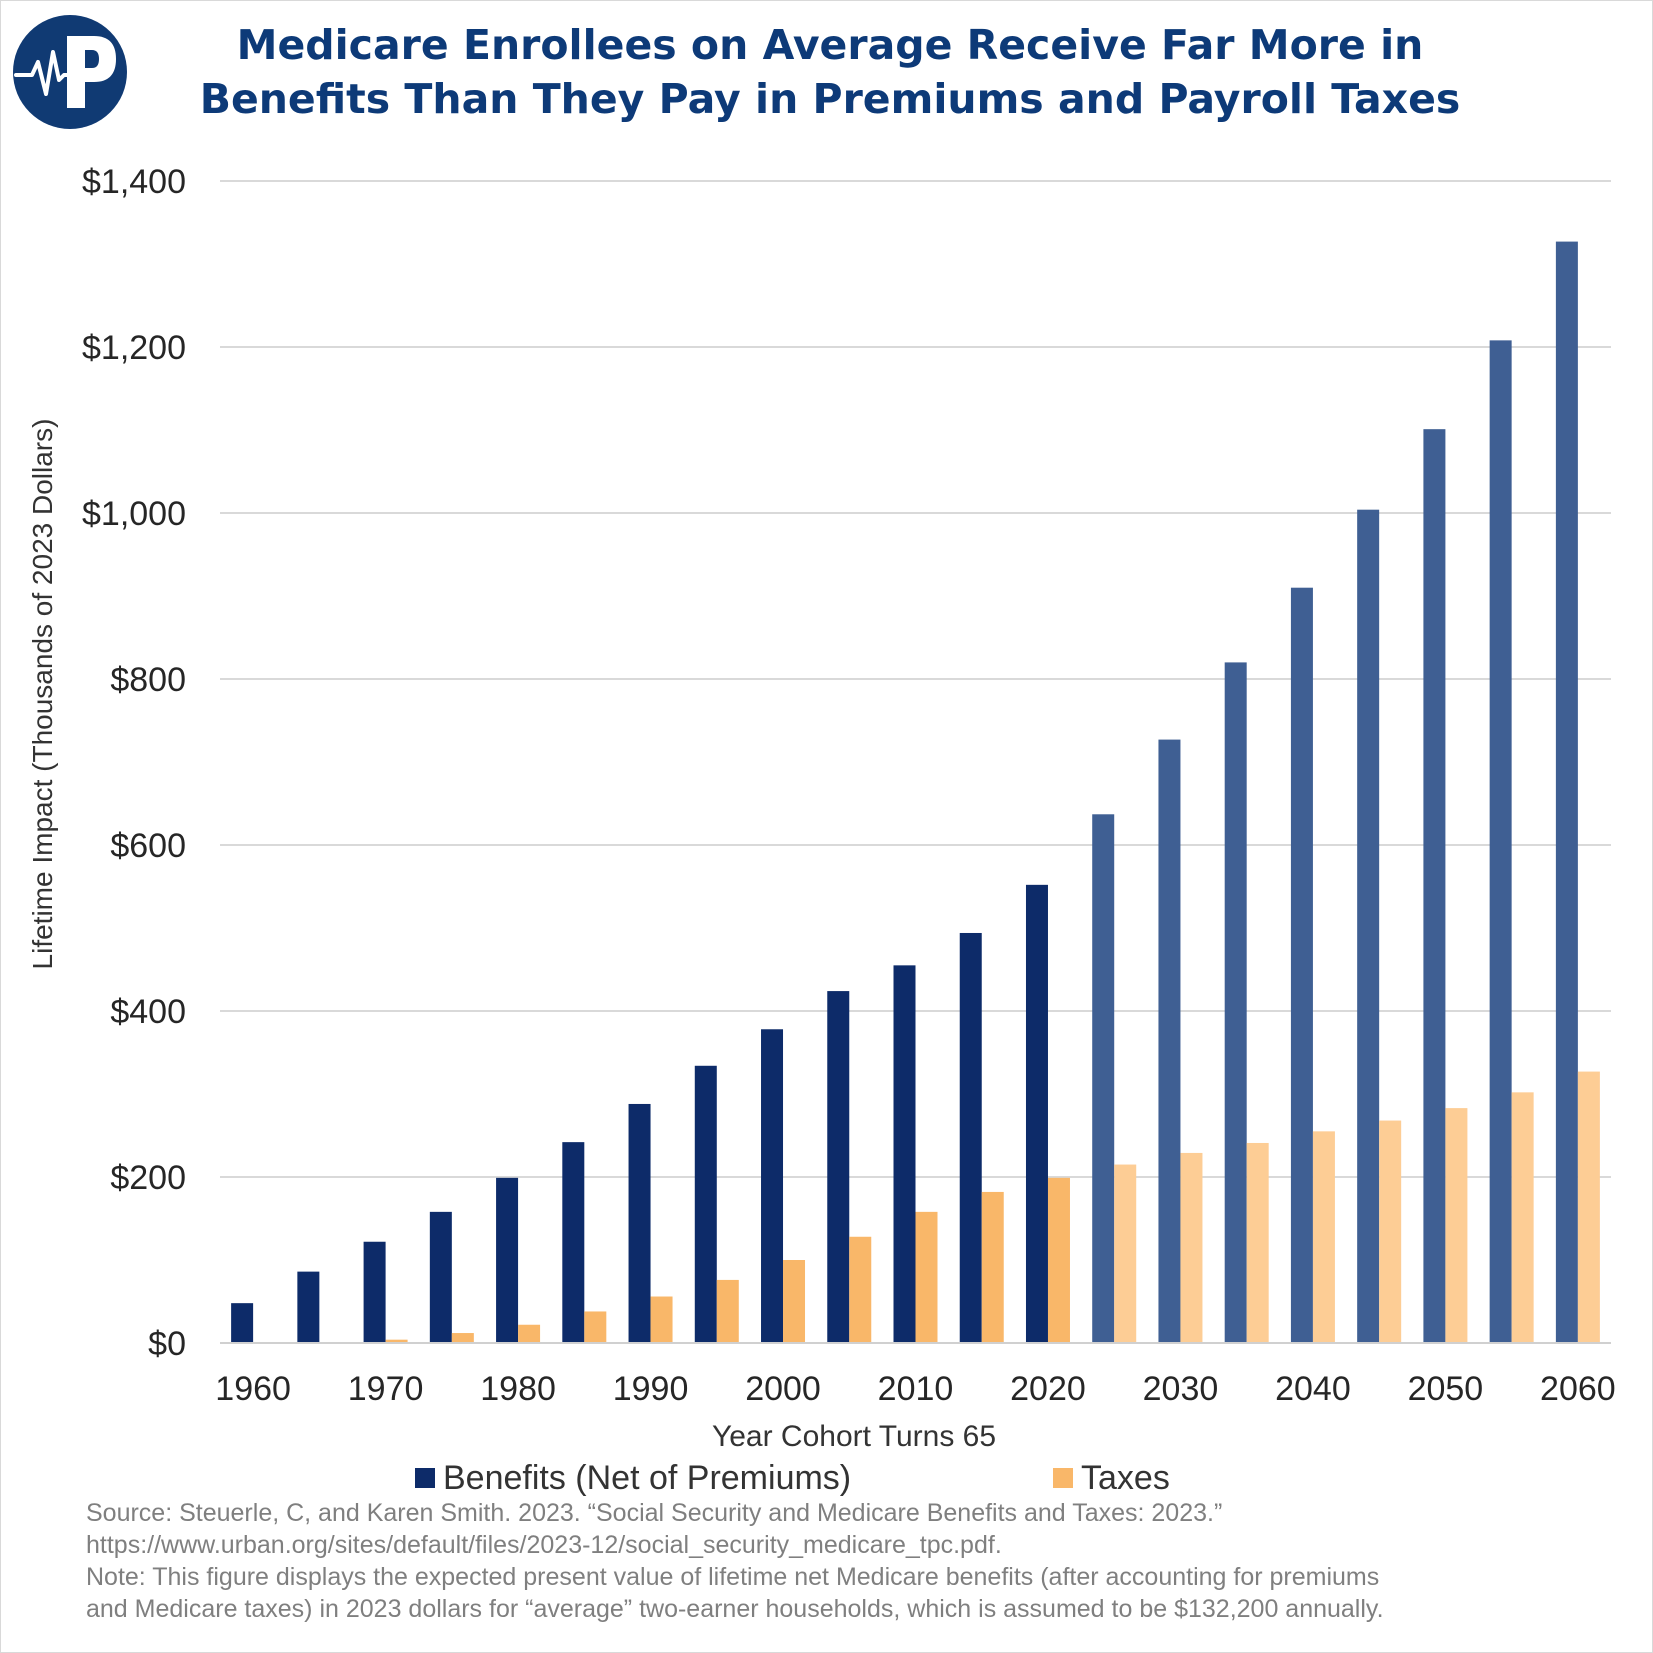 This screenshot has width=1653, height=1653. Describe the element at coordinates (134, 182) in the screenshot. I see `y-tick-label: $1,400` at that location.